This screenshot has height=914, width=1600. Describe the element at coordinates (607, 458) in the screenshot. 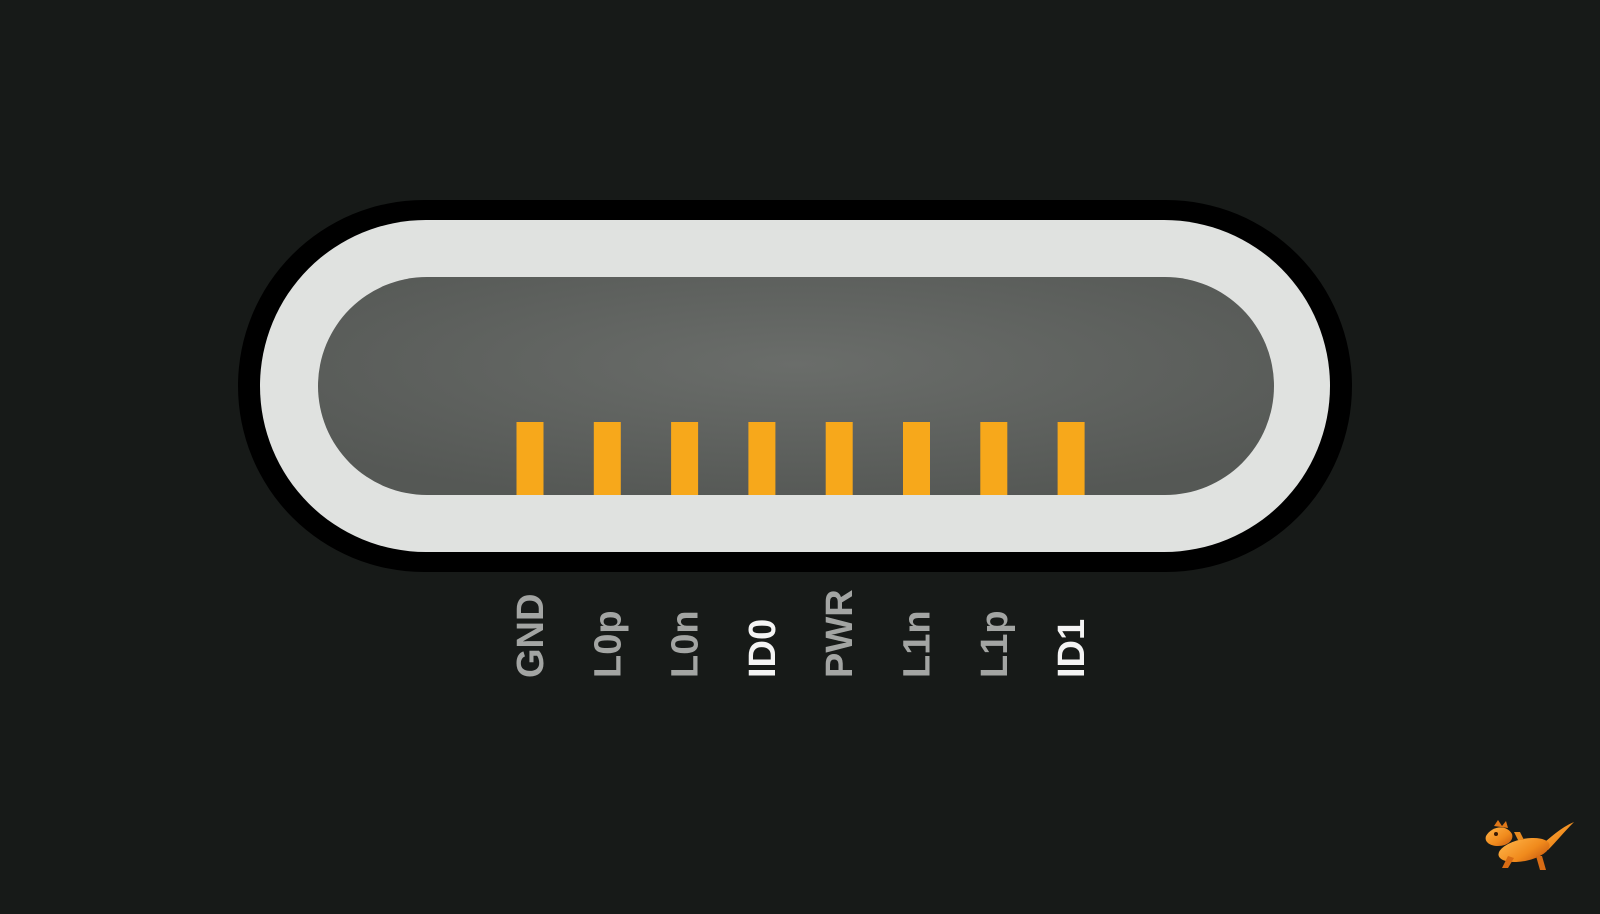

I see `pin-l0p` at that location.